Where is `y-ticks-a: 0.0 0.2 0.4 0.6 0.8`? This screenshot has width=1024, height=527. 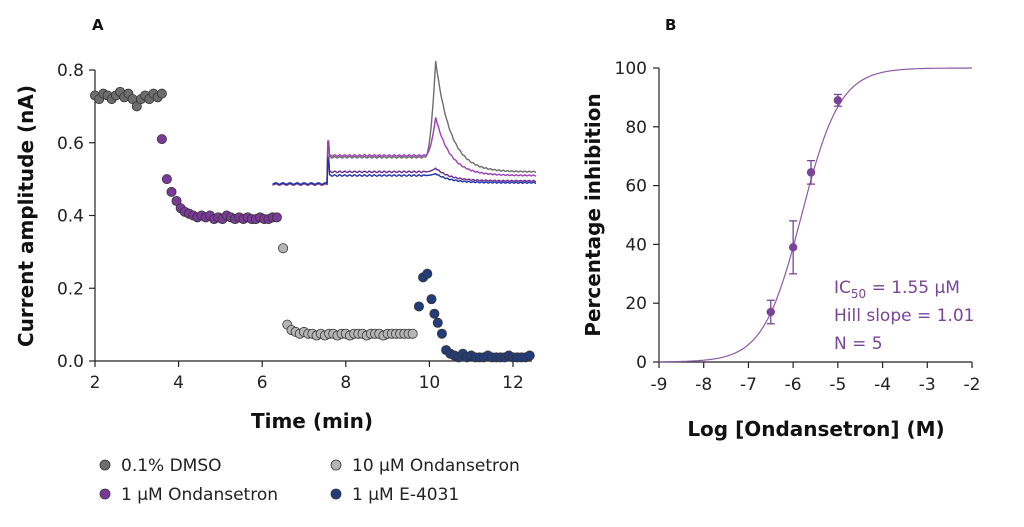
y-ticks-a: 0.0 0.2 0.4 0.6 0.8 is located at coordinates (76, 216).